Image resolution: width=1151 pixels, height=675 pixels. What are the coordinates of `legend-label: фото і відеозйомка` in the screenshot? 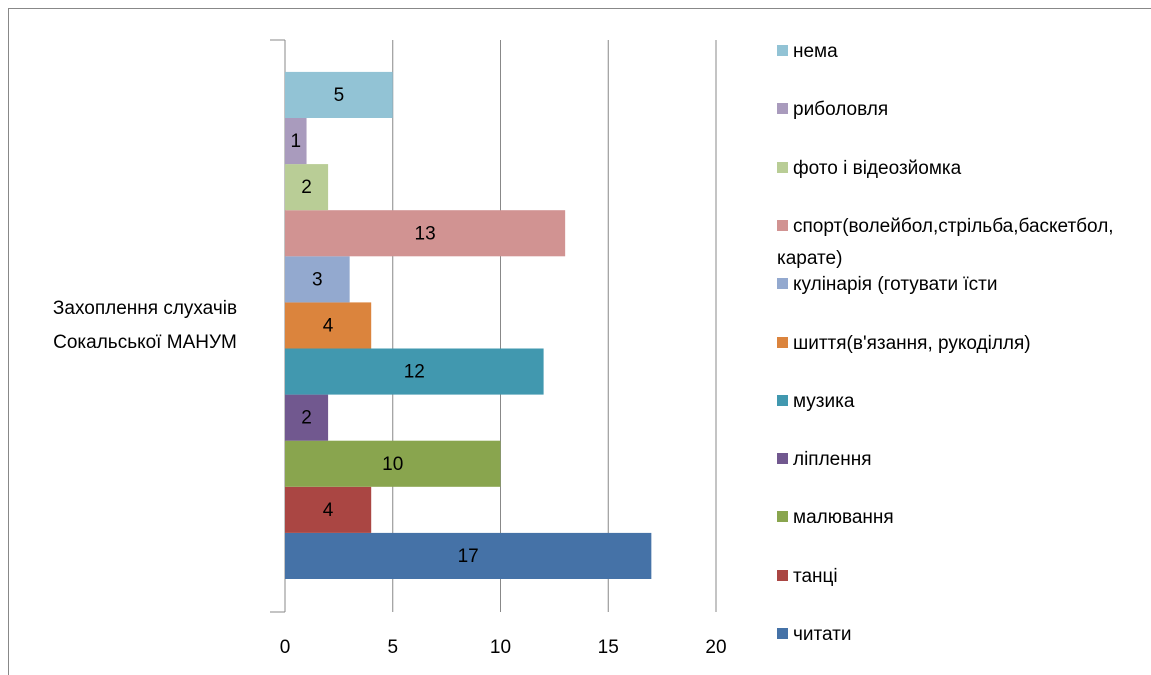 It's located at (877, 168).